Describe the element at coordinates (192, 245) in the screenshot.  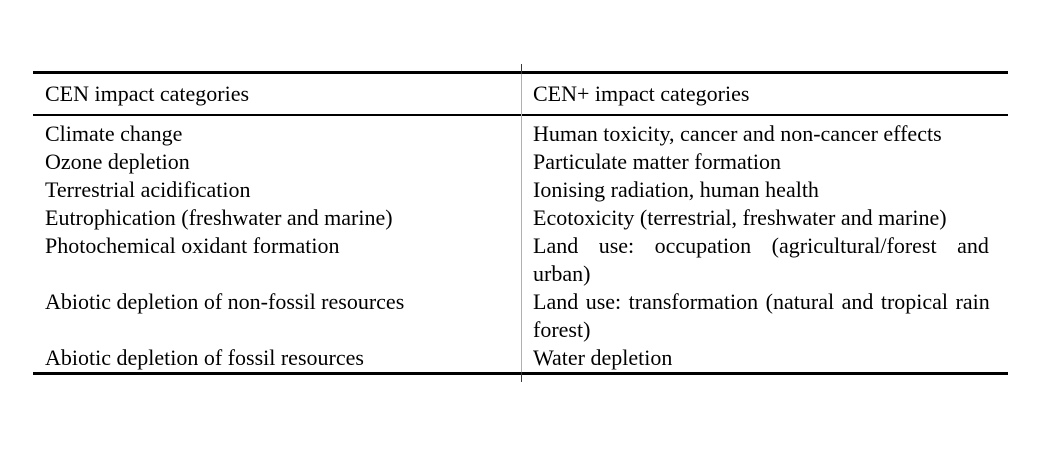
I see `cen-cell: Photochemical oxidant formation` at that location.